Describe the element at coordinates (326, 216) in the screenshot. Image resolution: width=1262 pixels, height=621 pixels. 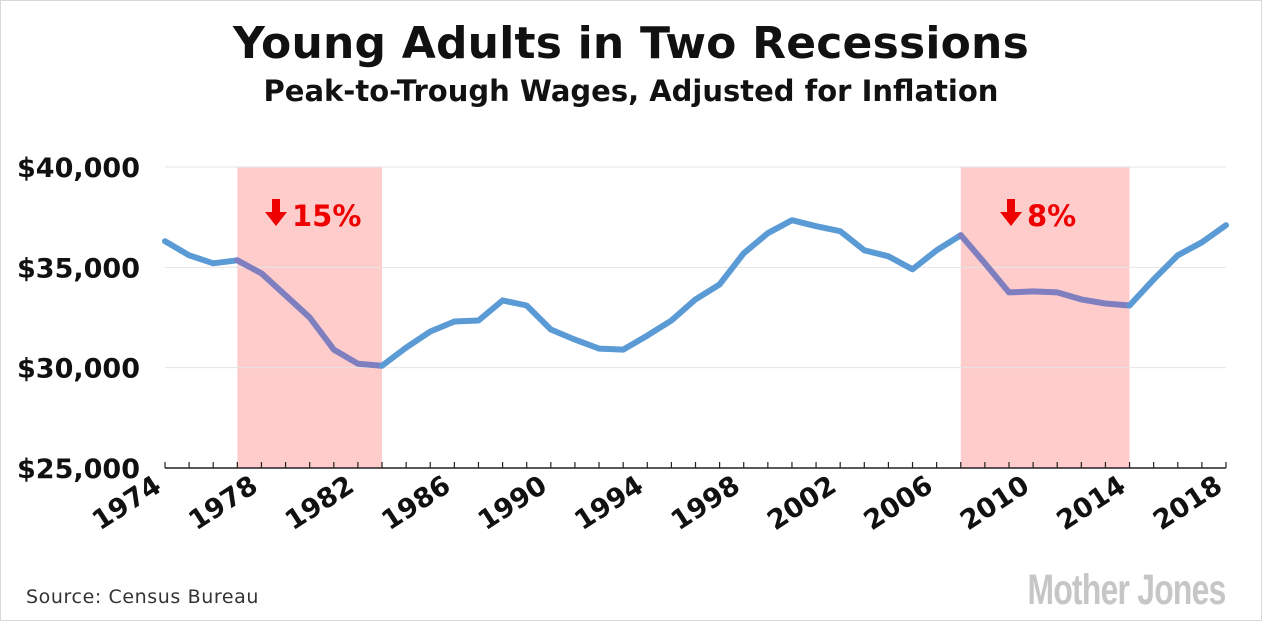
I see `recession-decline-label: 15%` at that location.